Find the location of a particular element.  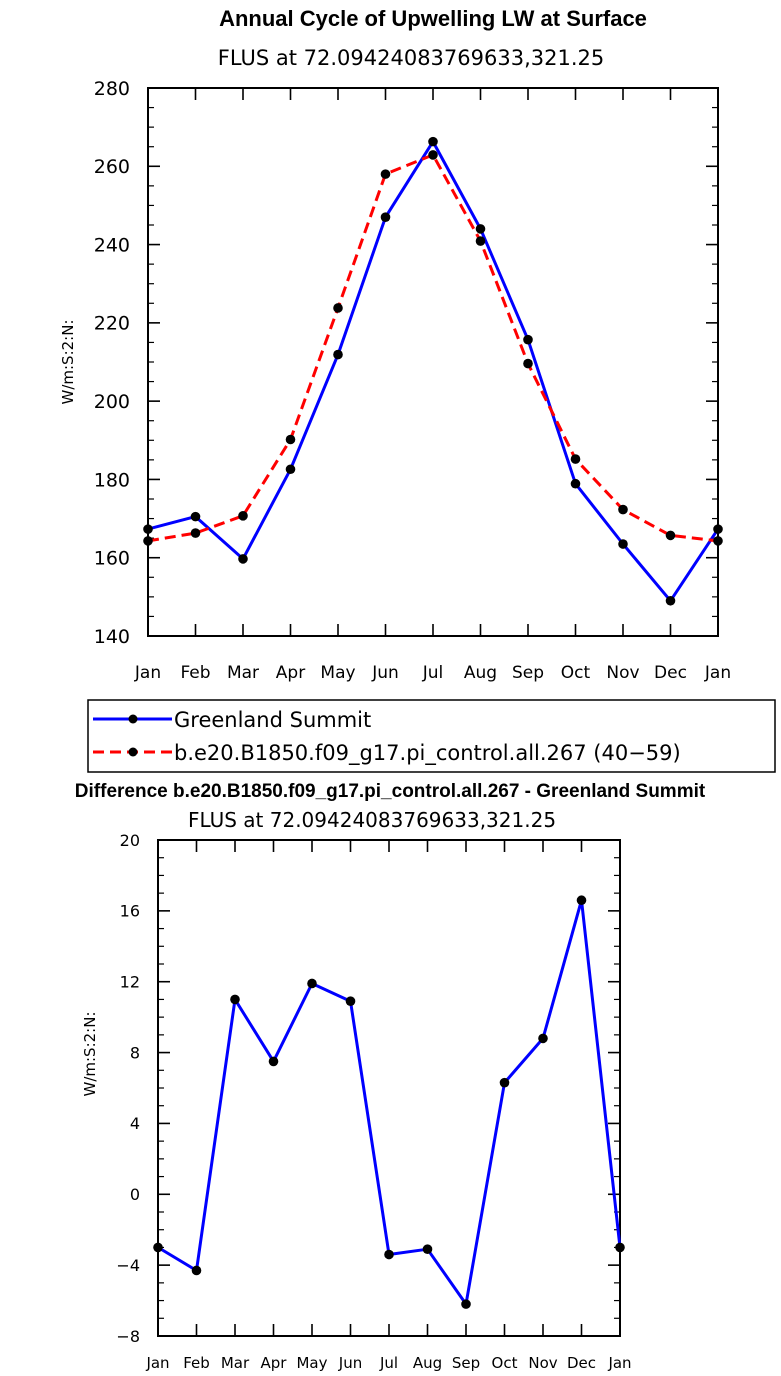

y-tick-label: 280 is located at coordinates (112, 89).